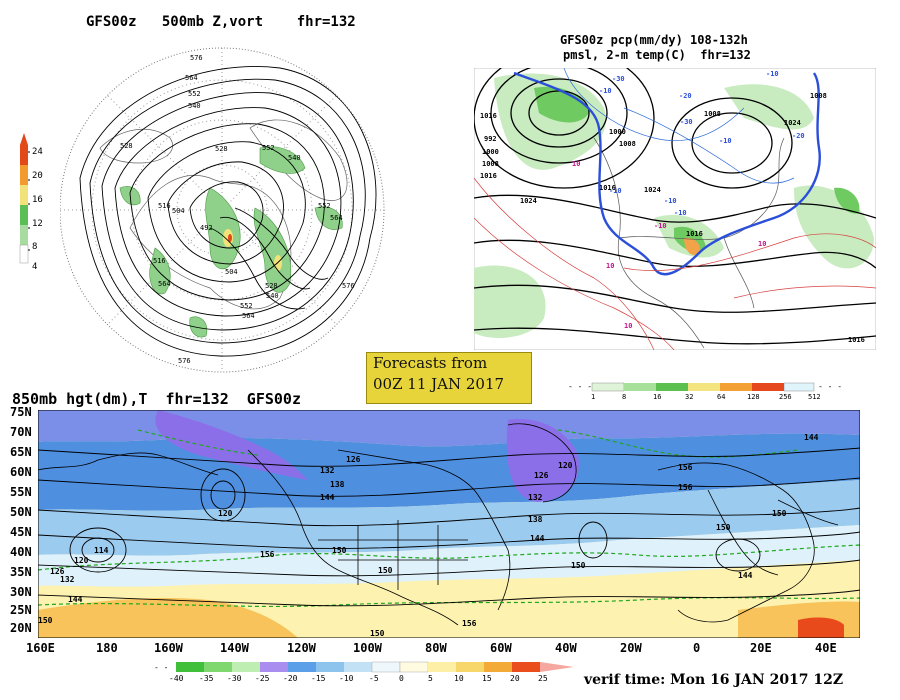 Image resolution: width=900 pixels, height=700 pixels. Describe the element at coordinates (178, 211) in the screenshot. I see `z500-contour-label: 504` at that location.